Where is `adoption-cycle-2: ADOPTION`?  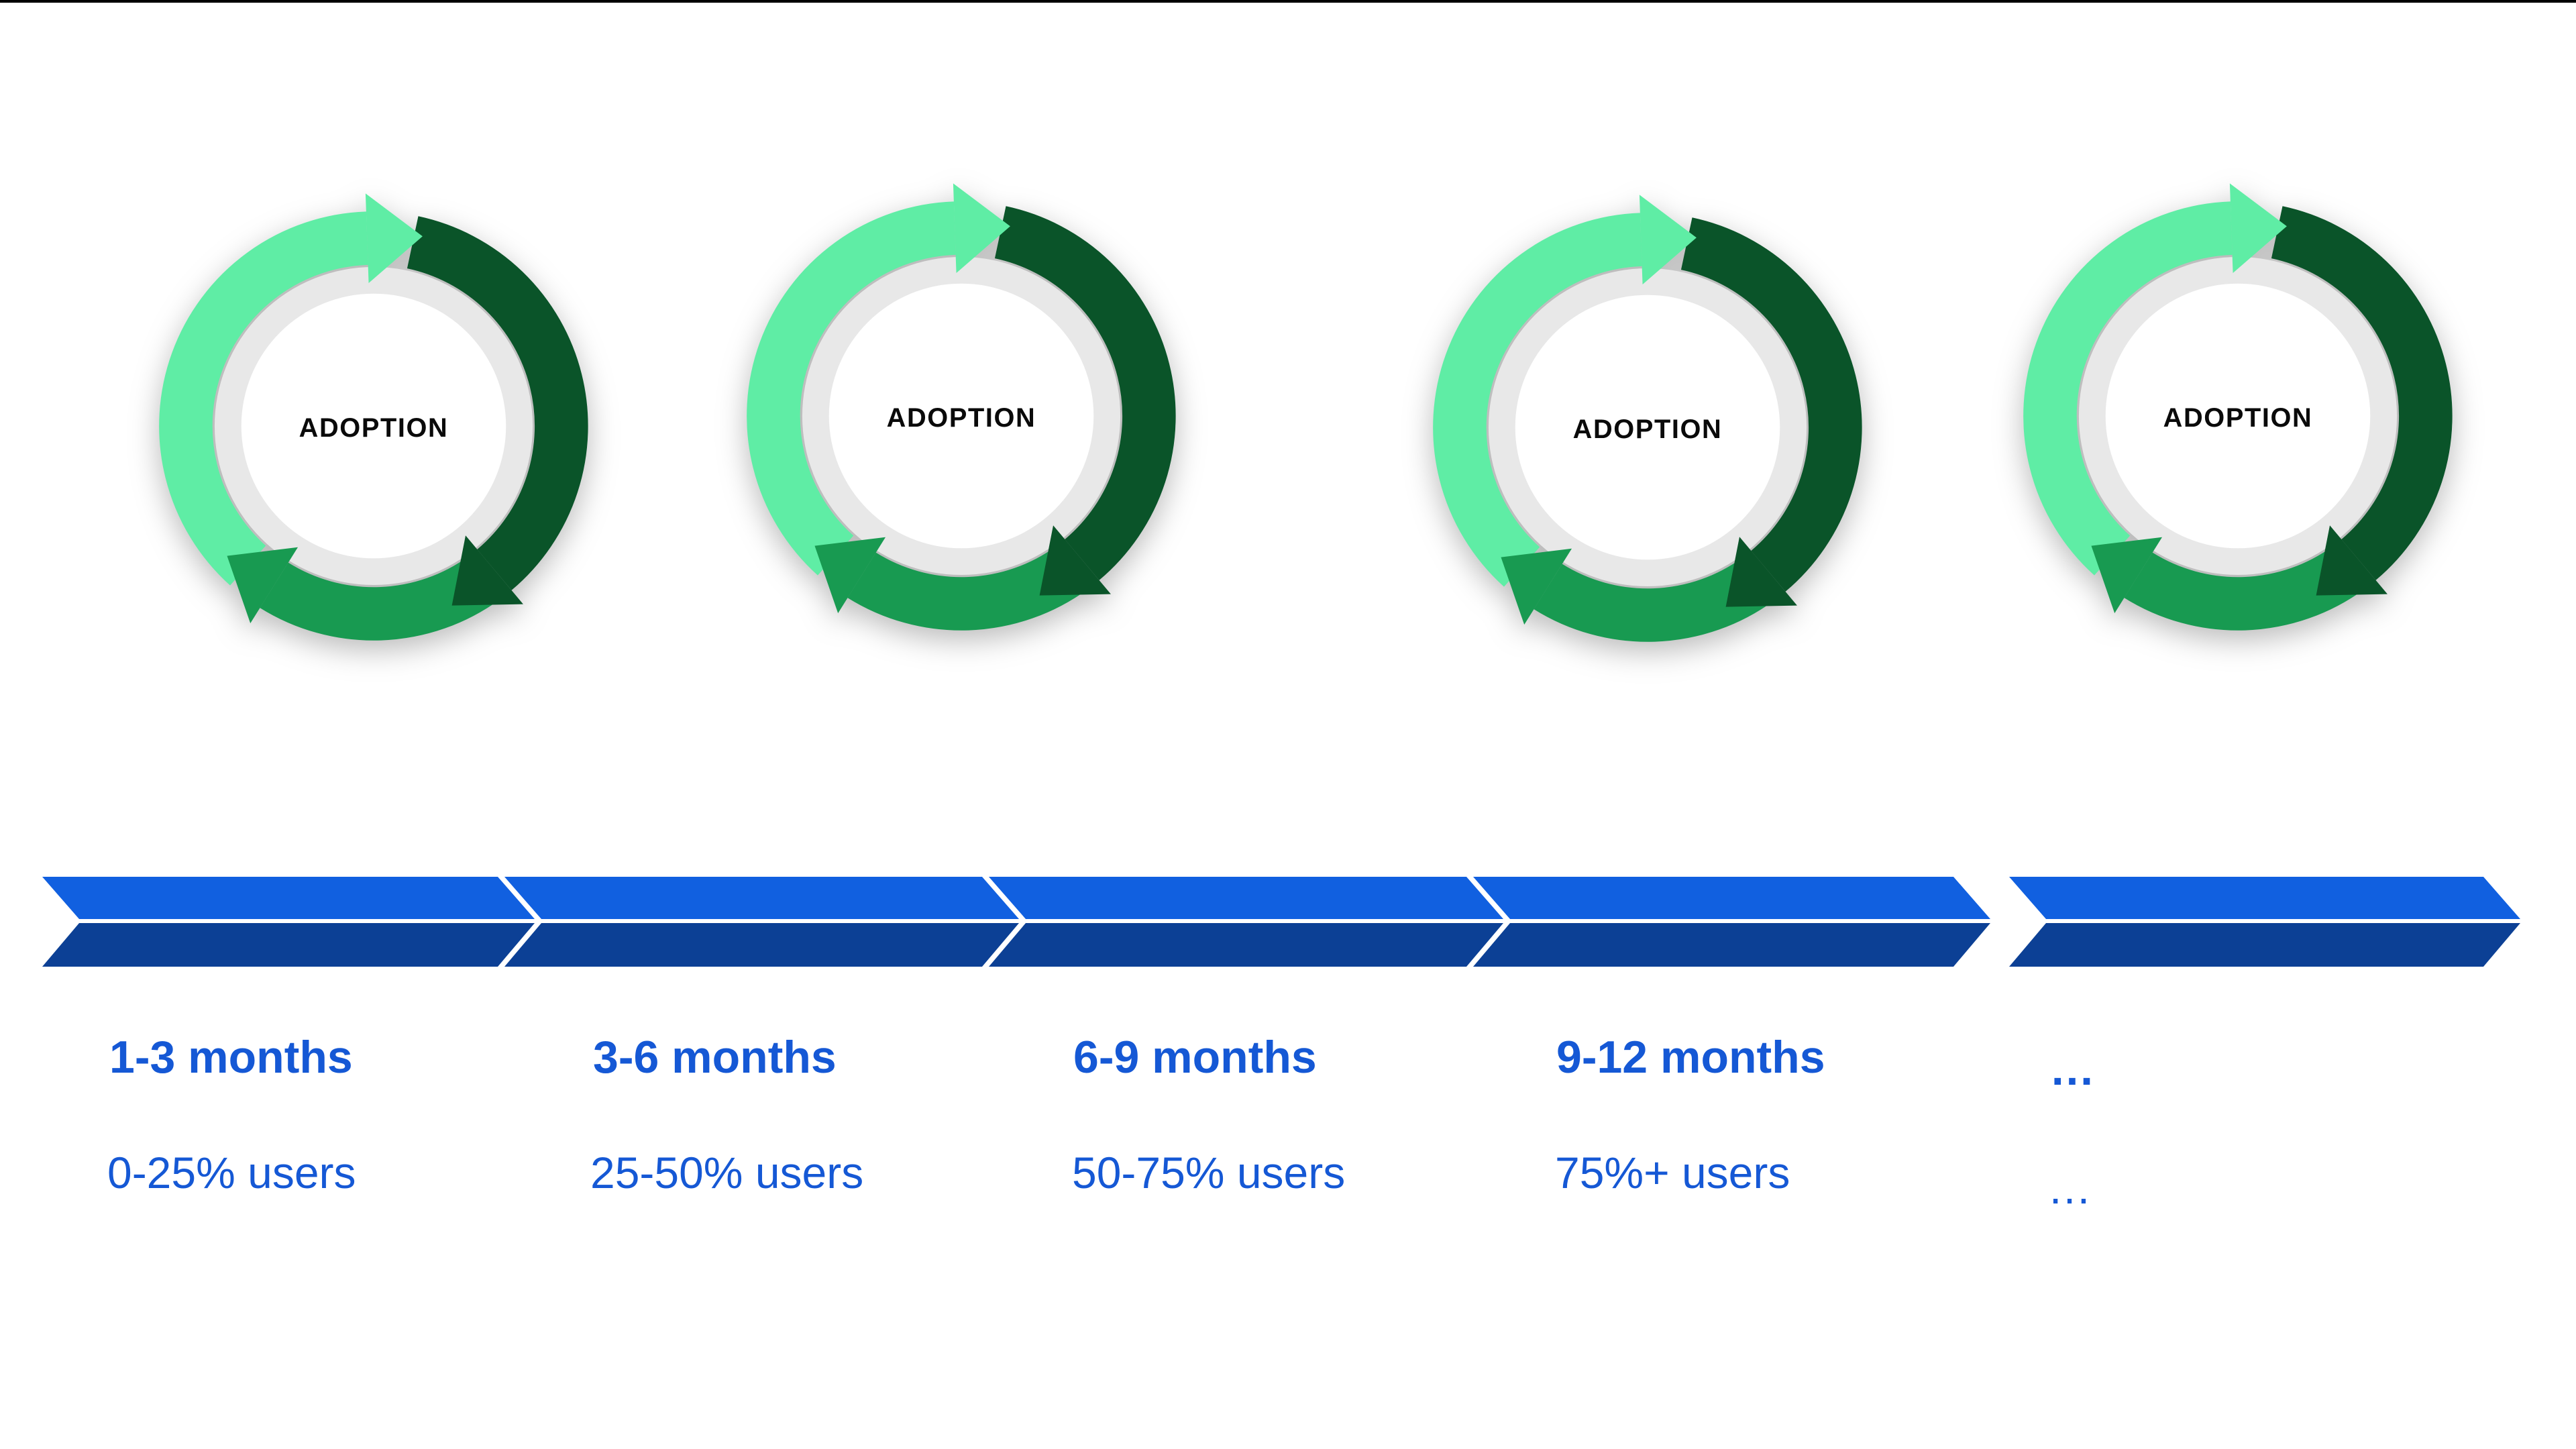 adoption-cycle-2: ADOPTION is located at coordinates (961, 416).